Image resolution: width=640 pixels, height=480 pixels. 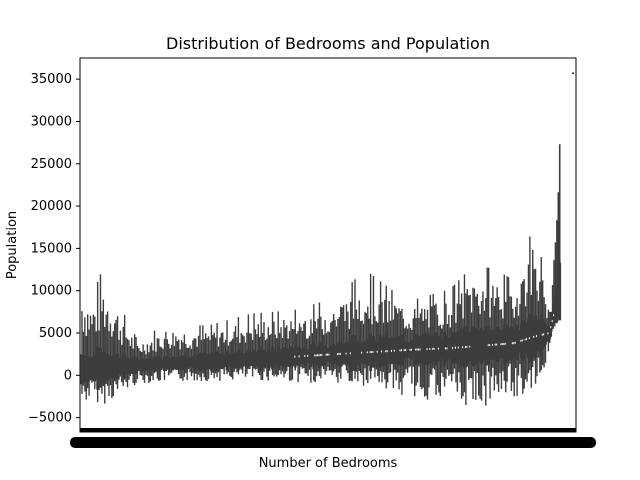 What do you see at coordinates (328, 430) in the screenshot?
I see `x-tick-band` at bounding box center [328, 430].